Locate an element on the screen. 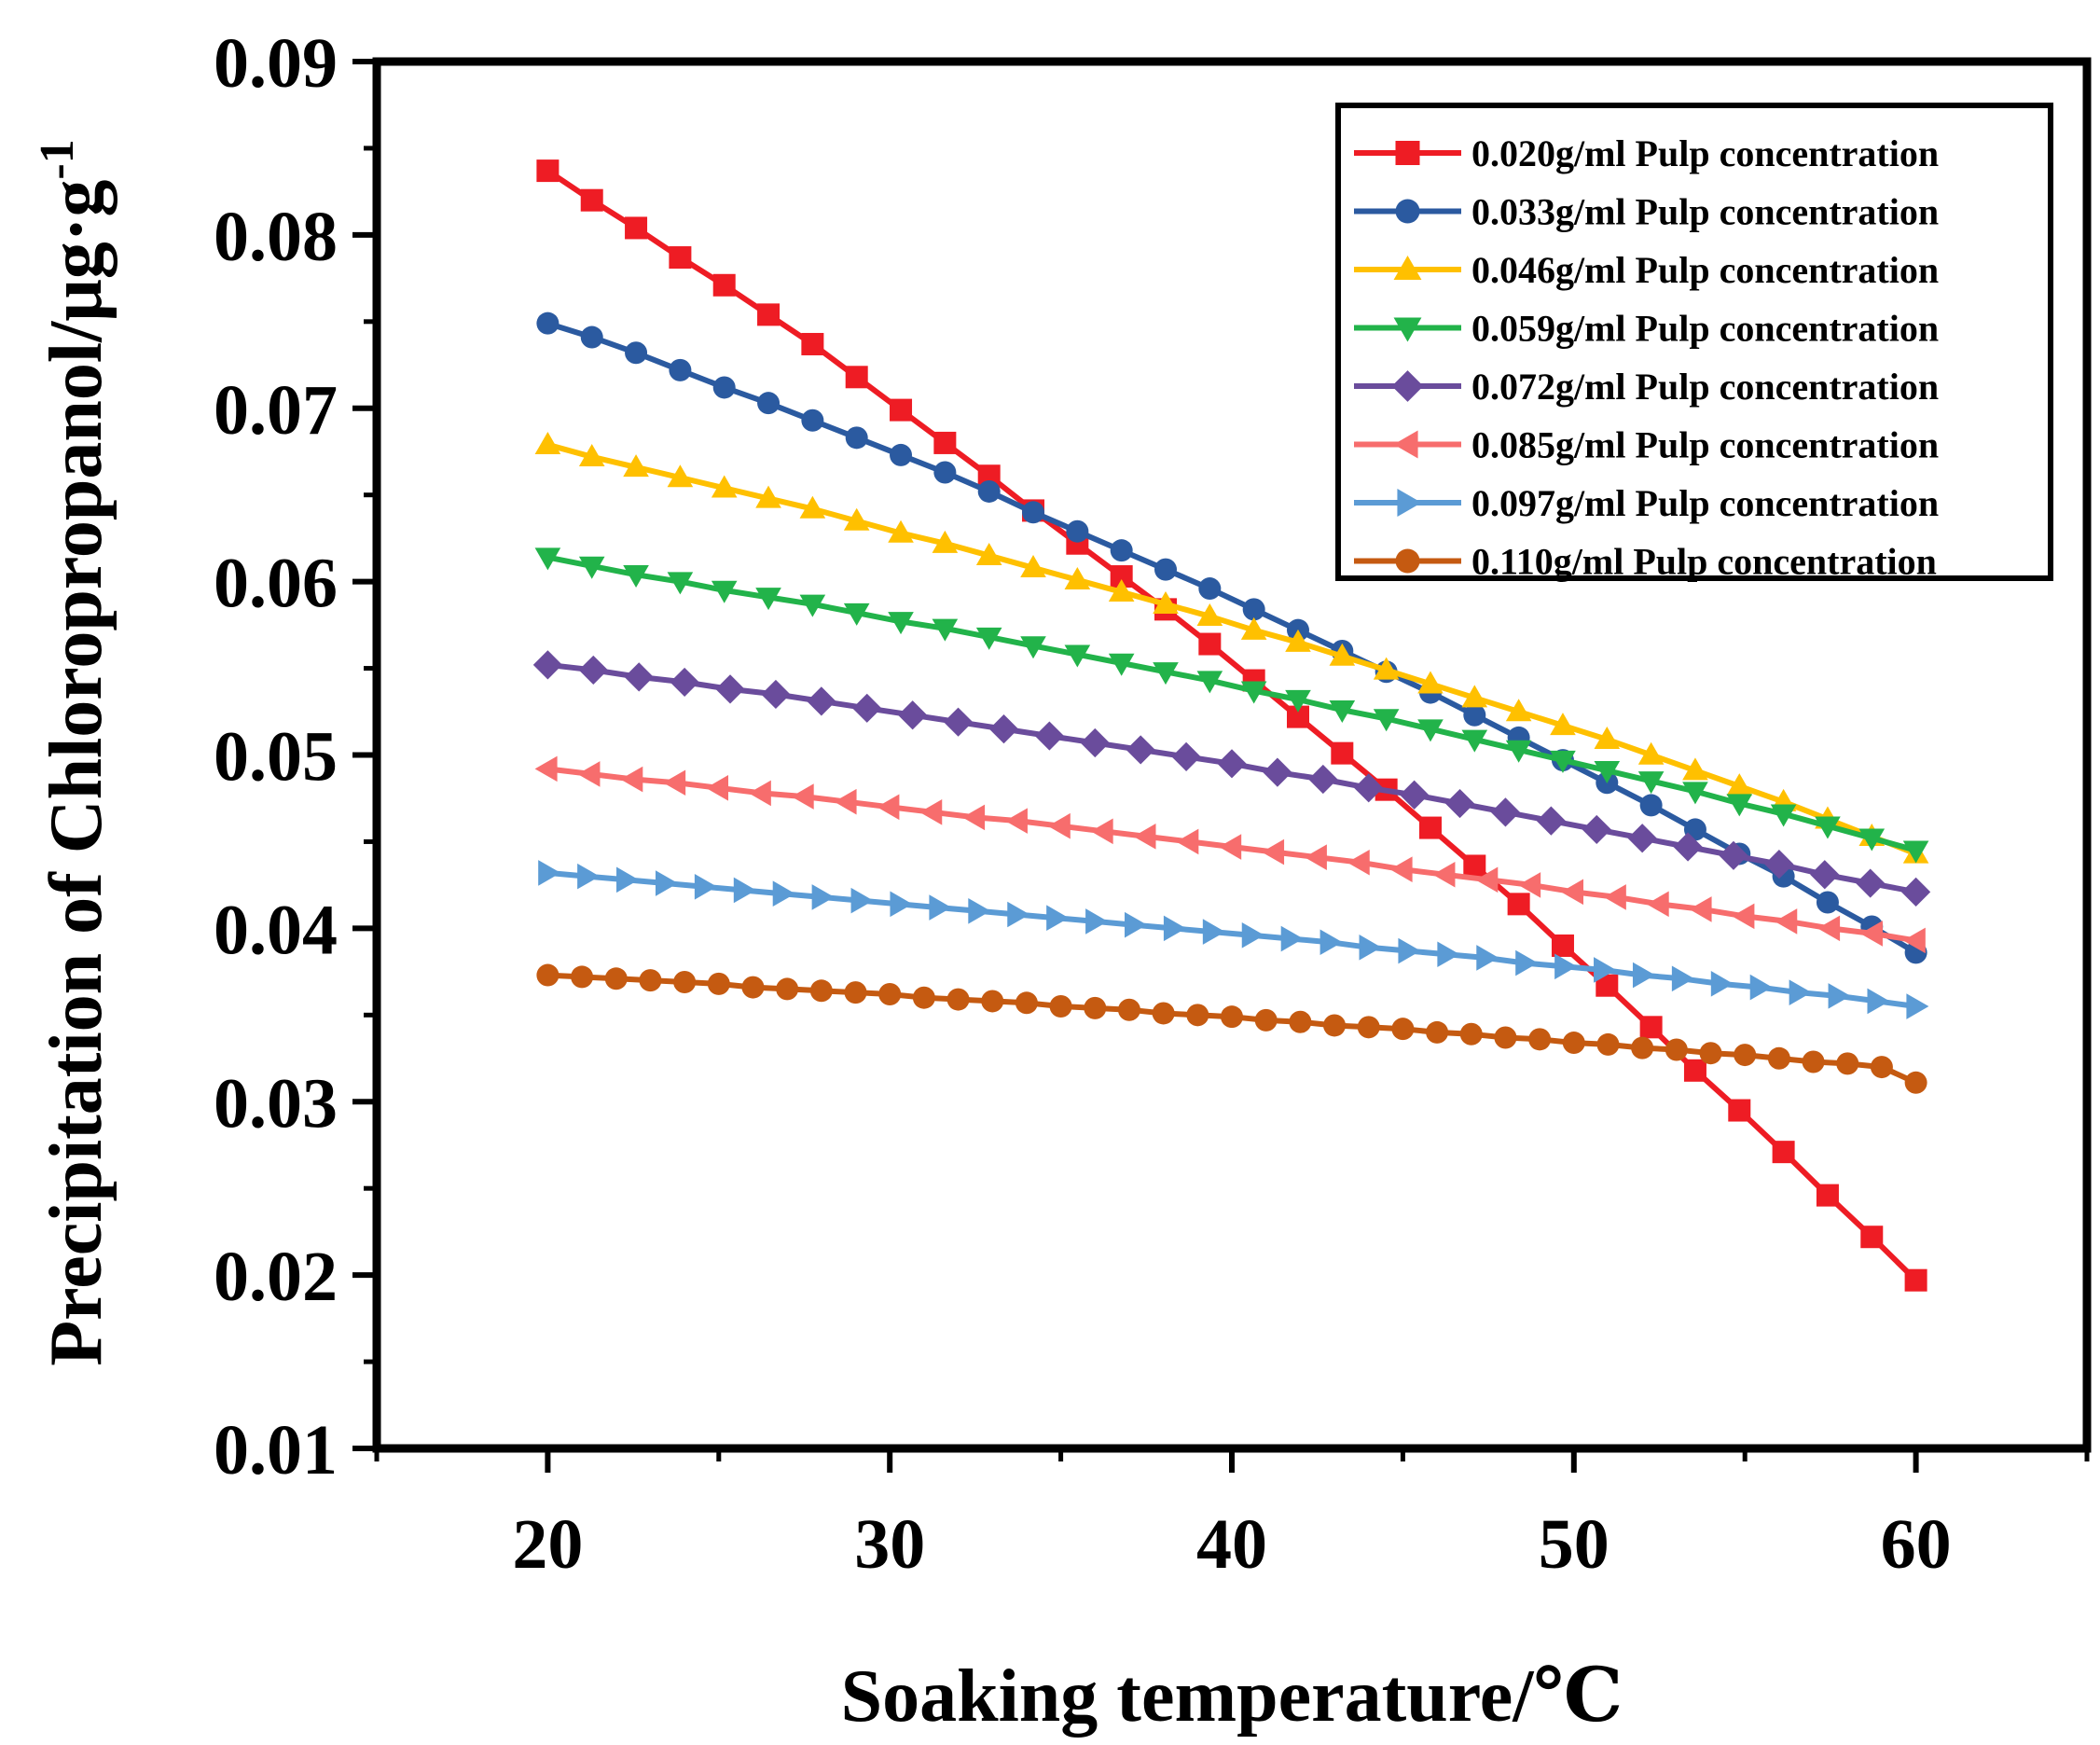 The image size is (2100, 1745). legend-item: 0.097g/ml Pulp concentration is located at coordinates (1647, 503).